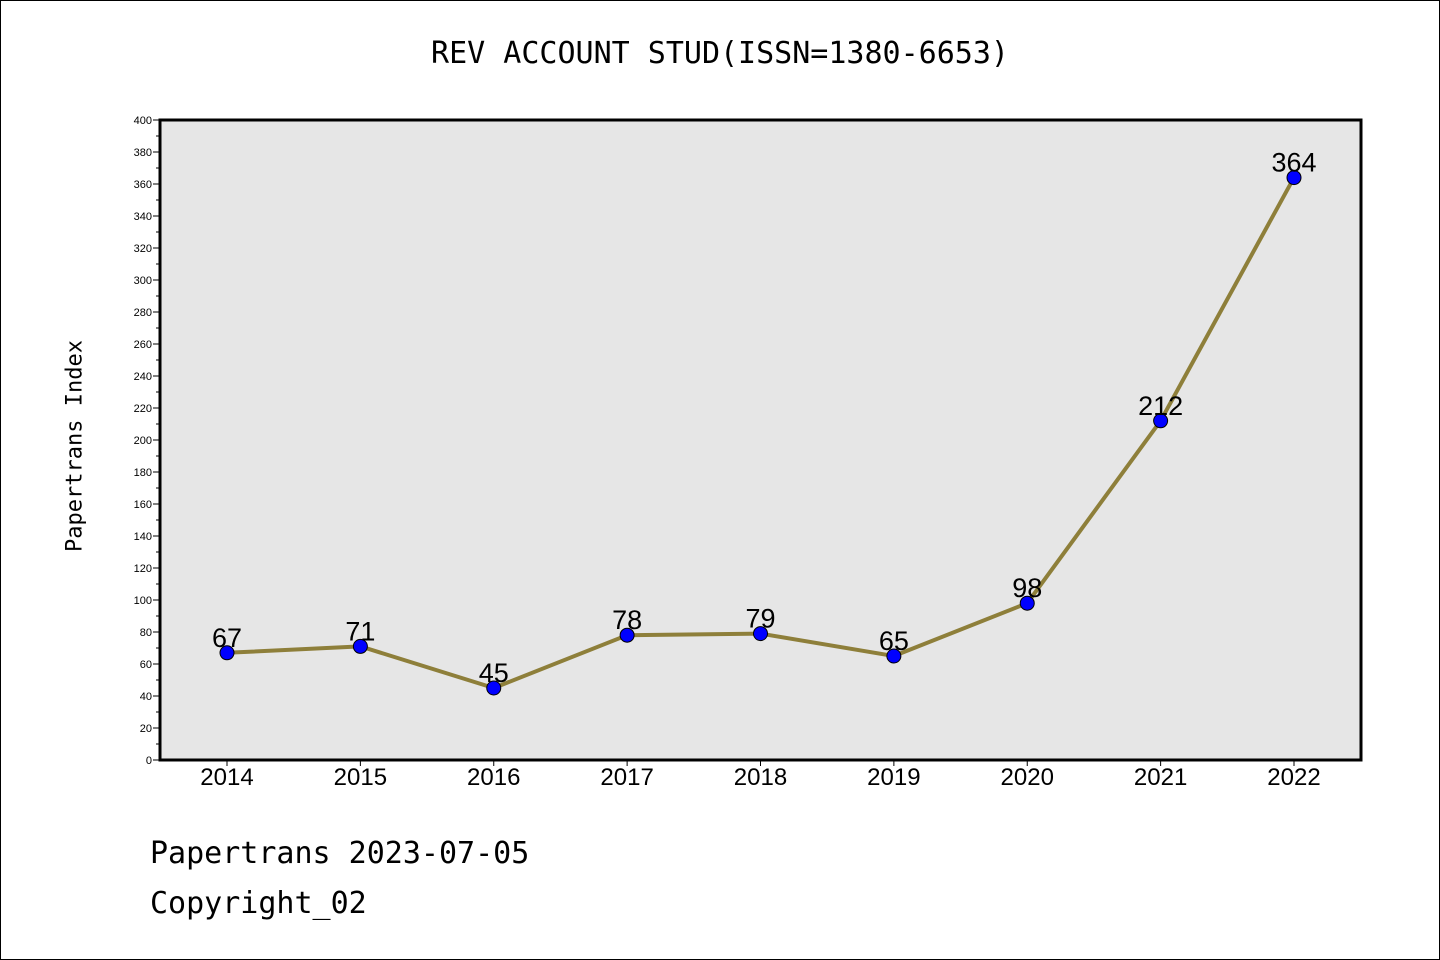 Image resolution: width=1440 pixels, height=960 pixels. I want to click on x-tick-label: 2016, so click(493, 777).